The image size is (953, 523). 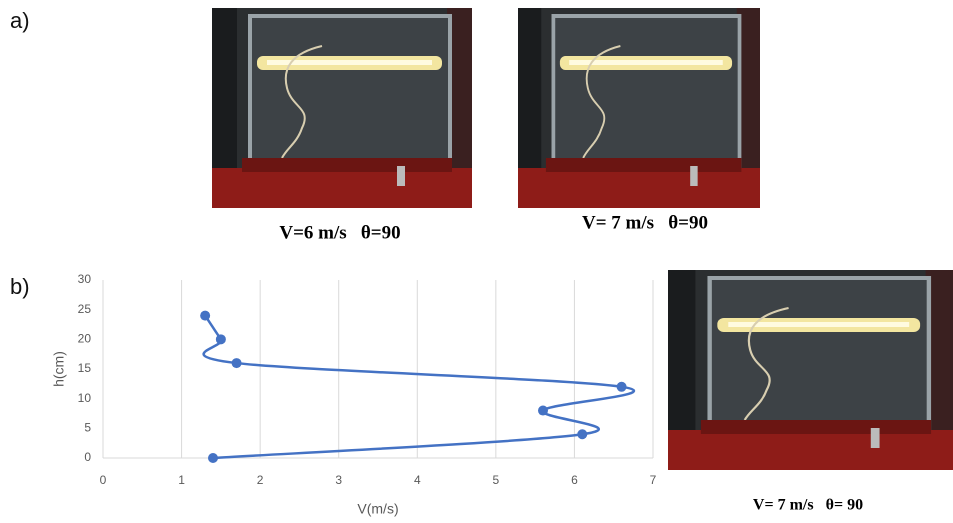 What do you see at coordinates (85, 309) in the screenshot?
I see `y-tick-label: 25` at bounding box center [85, 309].